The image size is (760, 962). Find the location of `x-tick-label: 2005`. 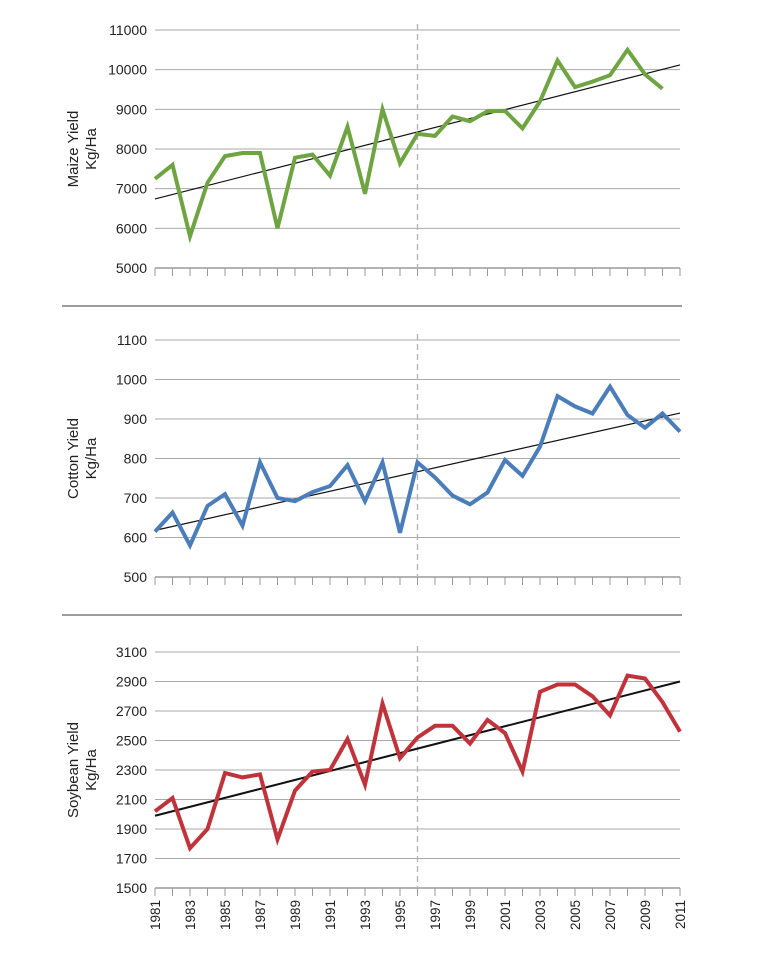

x-tick-label: 2005 is located at coordinates (575, 915).